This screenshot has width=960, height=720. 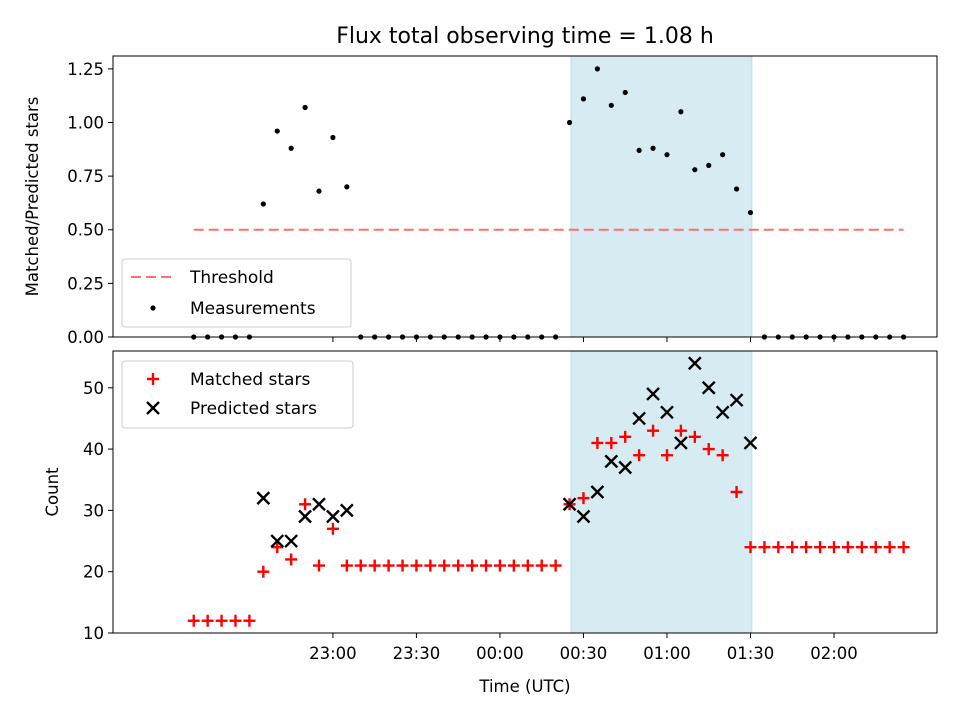 I want to click on matched-legend-swatch, so click(x=153, y=379).